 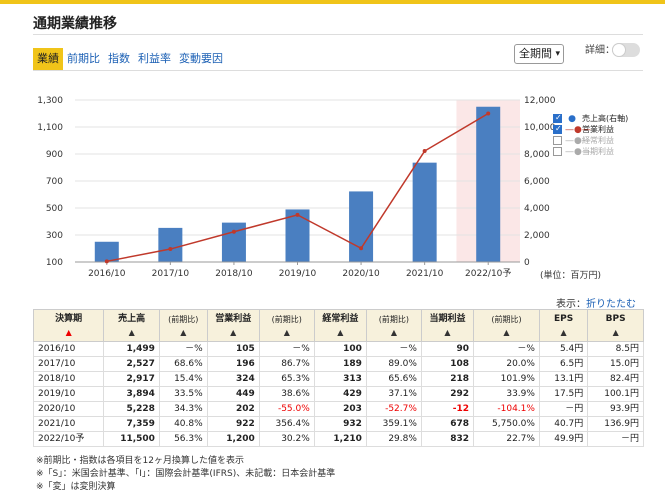 What do you see at coordinates (233, 349) in the screenshot?
I see `table-cell: 105` at bounding box center [233, 349].